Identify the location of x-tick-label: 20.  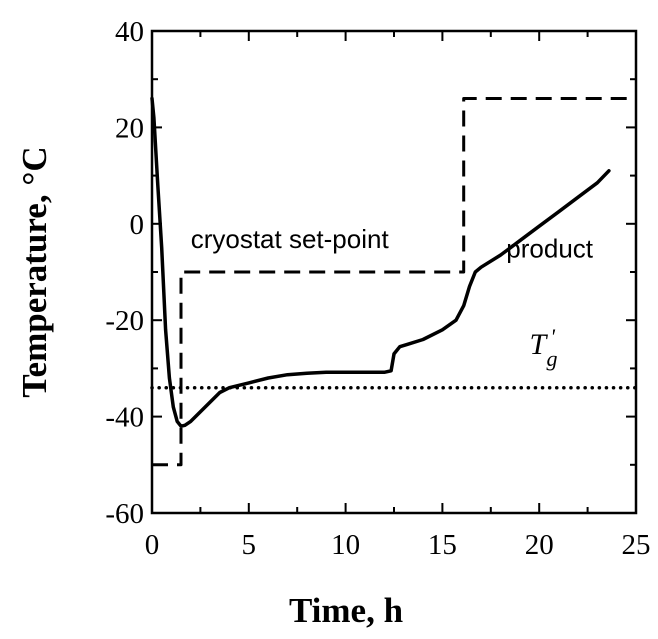
(539, 545).